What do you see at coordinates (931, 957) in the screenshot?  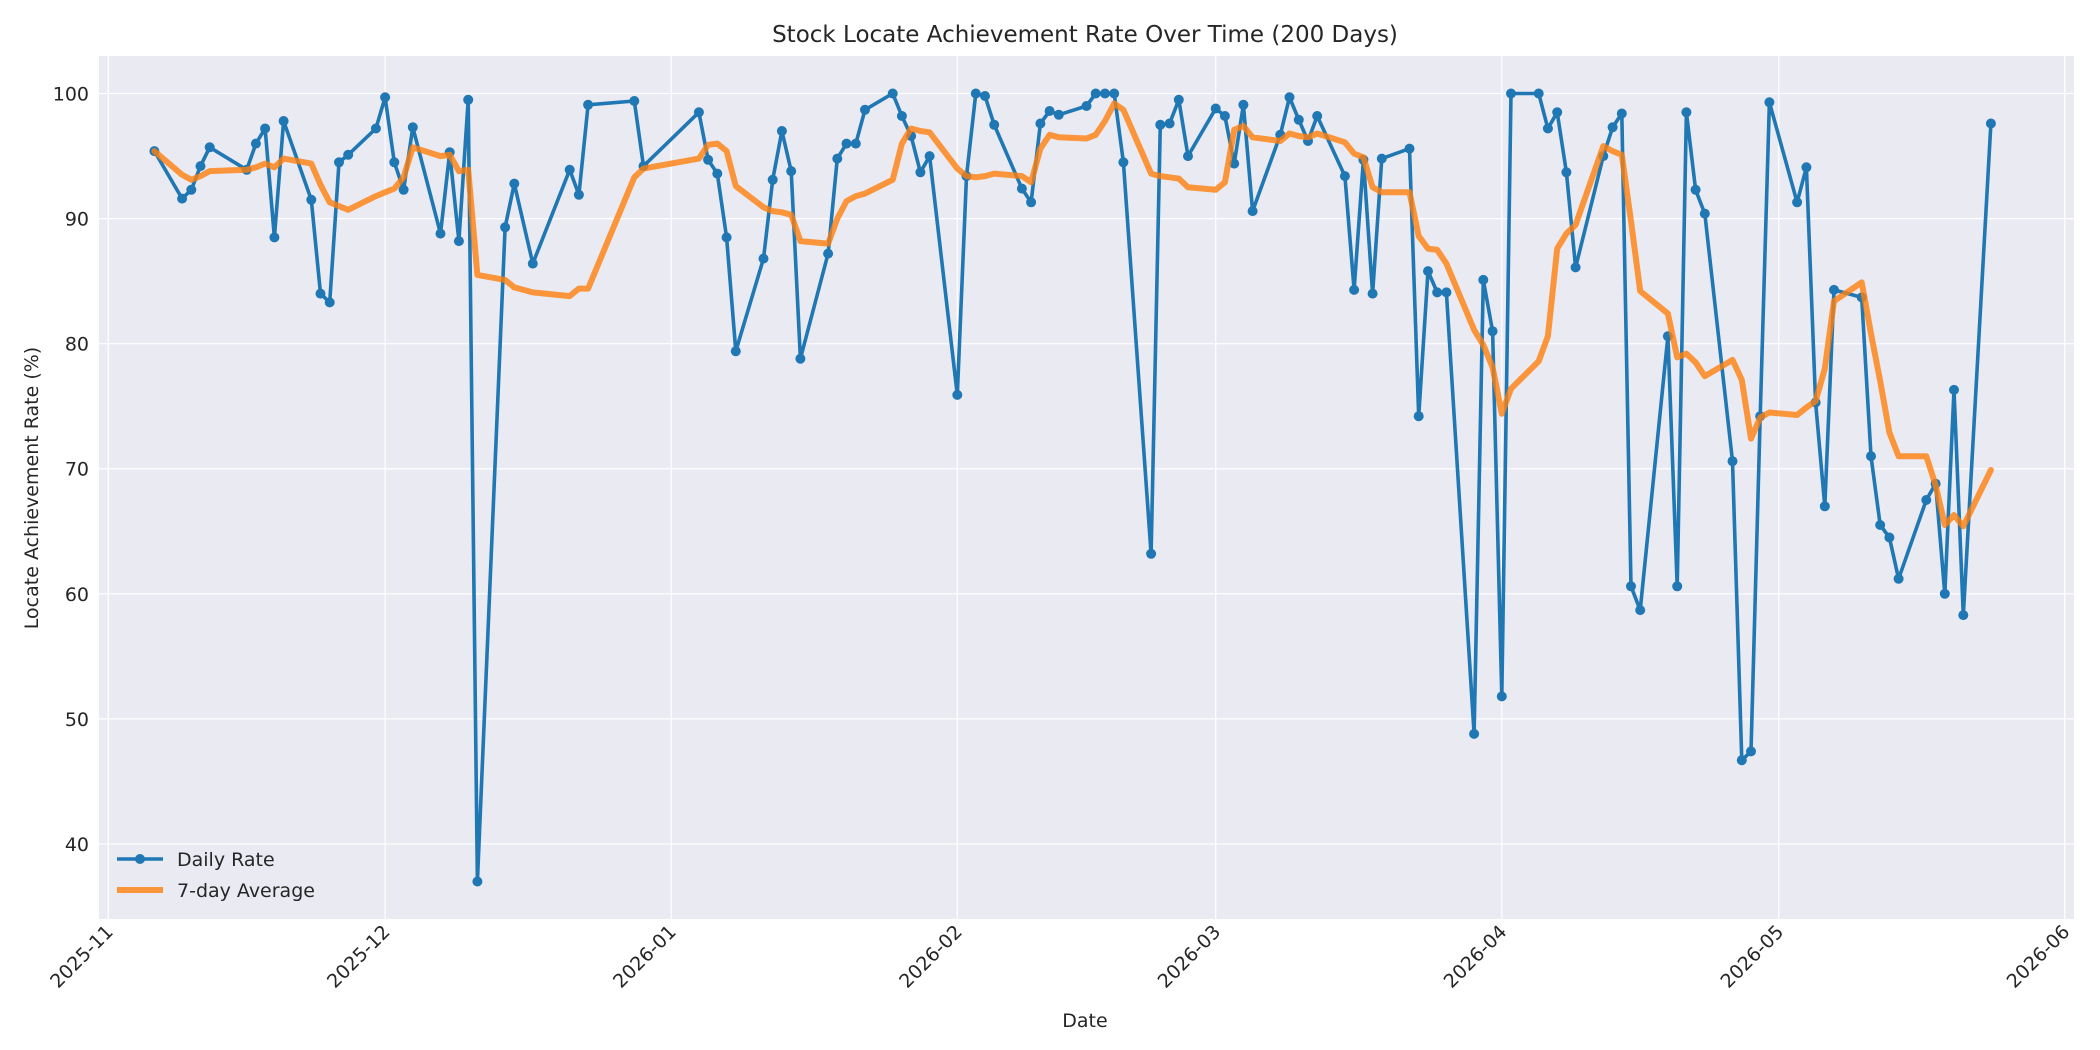 I see `x-tick-label: 2026-02` at bounding box center [931, 957].